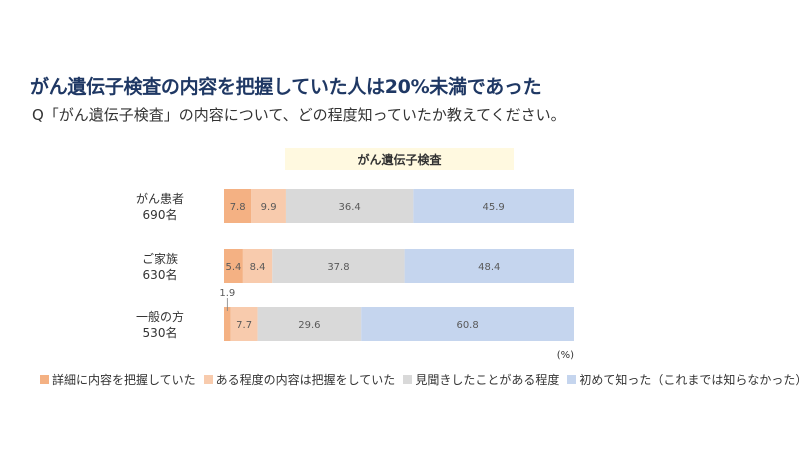 Image resolution: width=800 pixels, height=450 pixels. Describe the element at coordinates (299, 115) in the screenshot. I see `survey-question: Q「がん遺伝子検査」の内容について、どの程度知っていたか教えてください。` at that location.